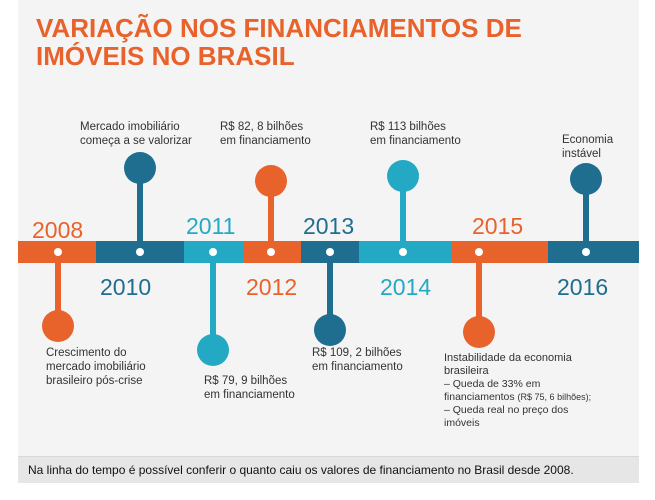  What do you see at coordinates (403, 176) in the screenshot?
I see `marker-circle-2014` at bounding box center [403, 176].